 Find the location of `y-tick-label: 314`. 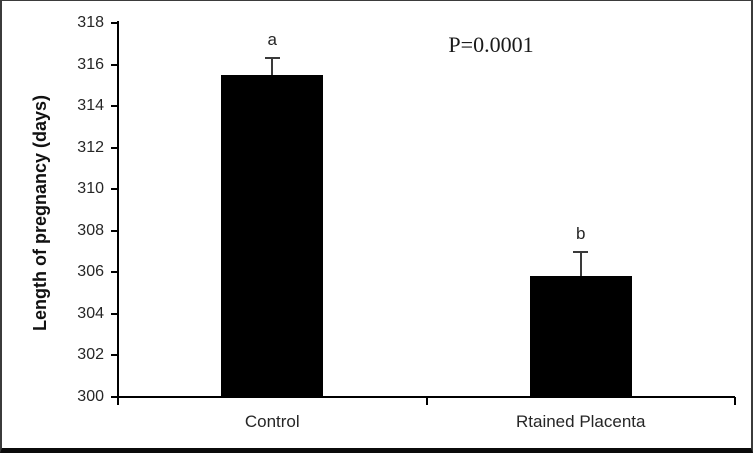

y-tick-label: 314 is located at coordinates (90, 106).